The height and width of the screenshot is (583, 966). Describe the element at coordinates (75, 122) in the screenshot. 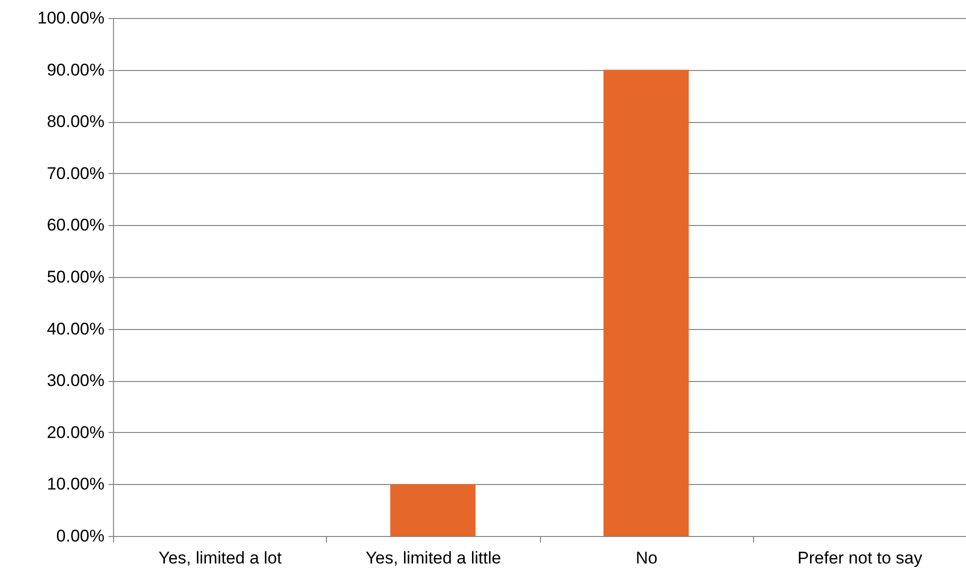

I see `y-tick-label: 80.00%` at that location.